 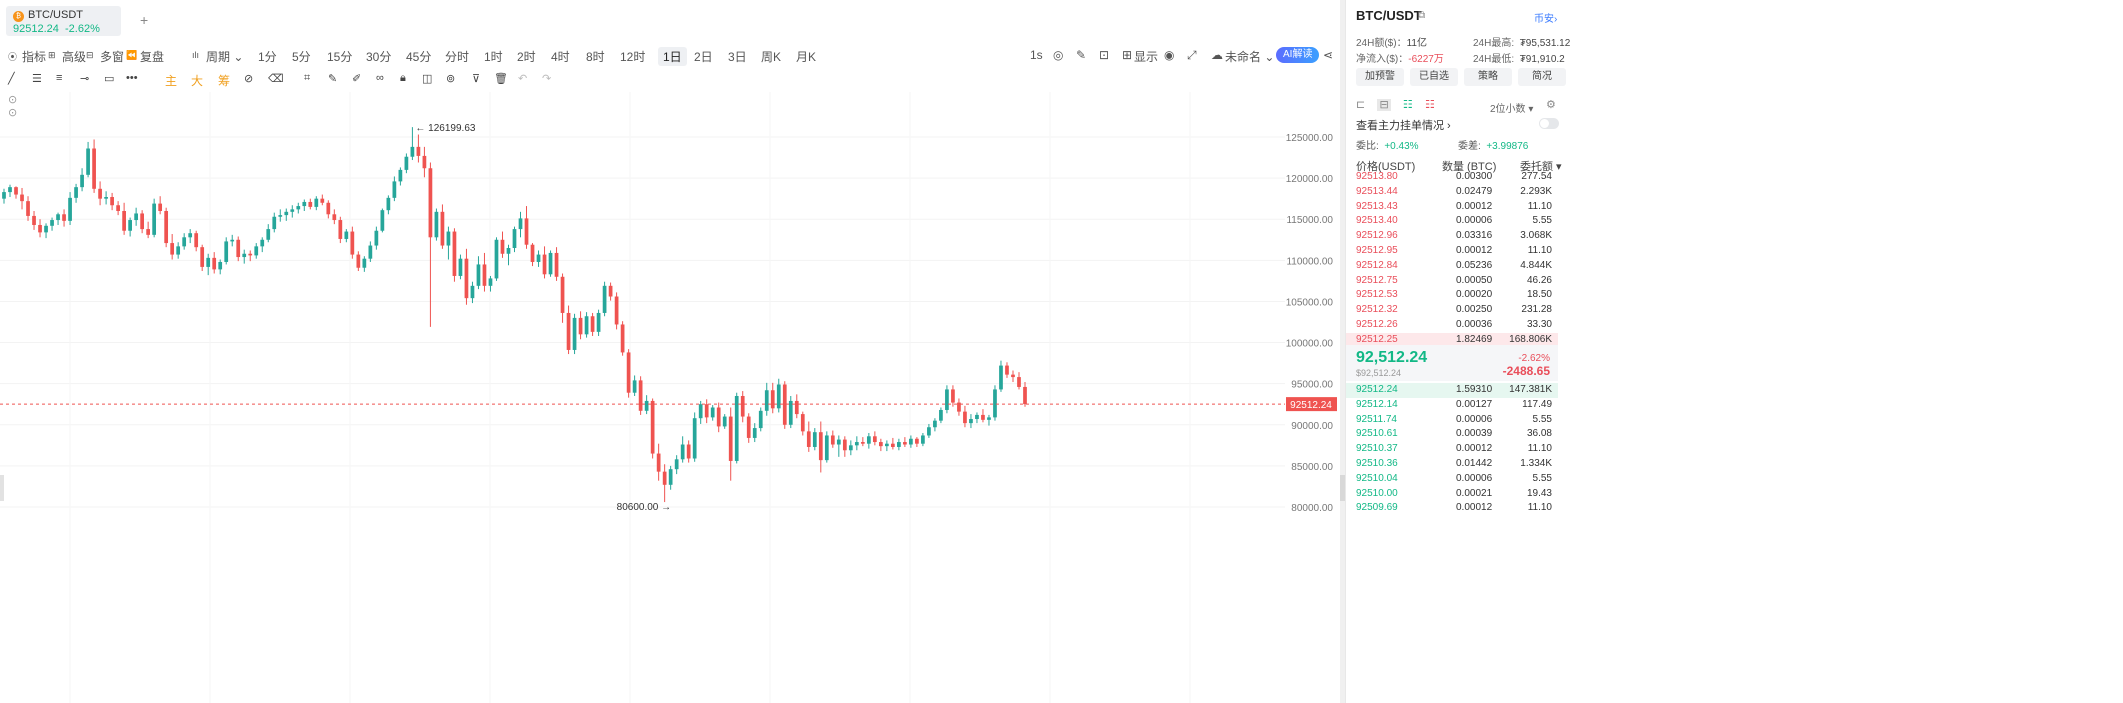 What do you see at coordinates (357, 79) in the screenshot?
I see `brush-icon: ✐` at bounding box center [357, 79].